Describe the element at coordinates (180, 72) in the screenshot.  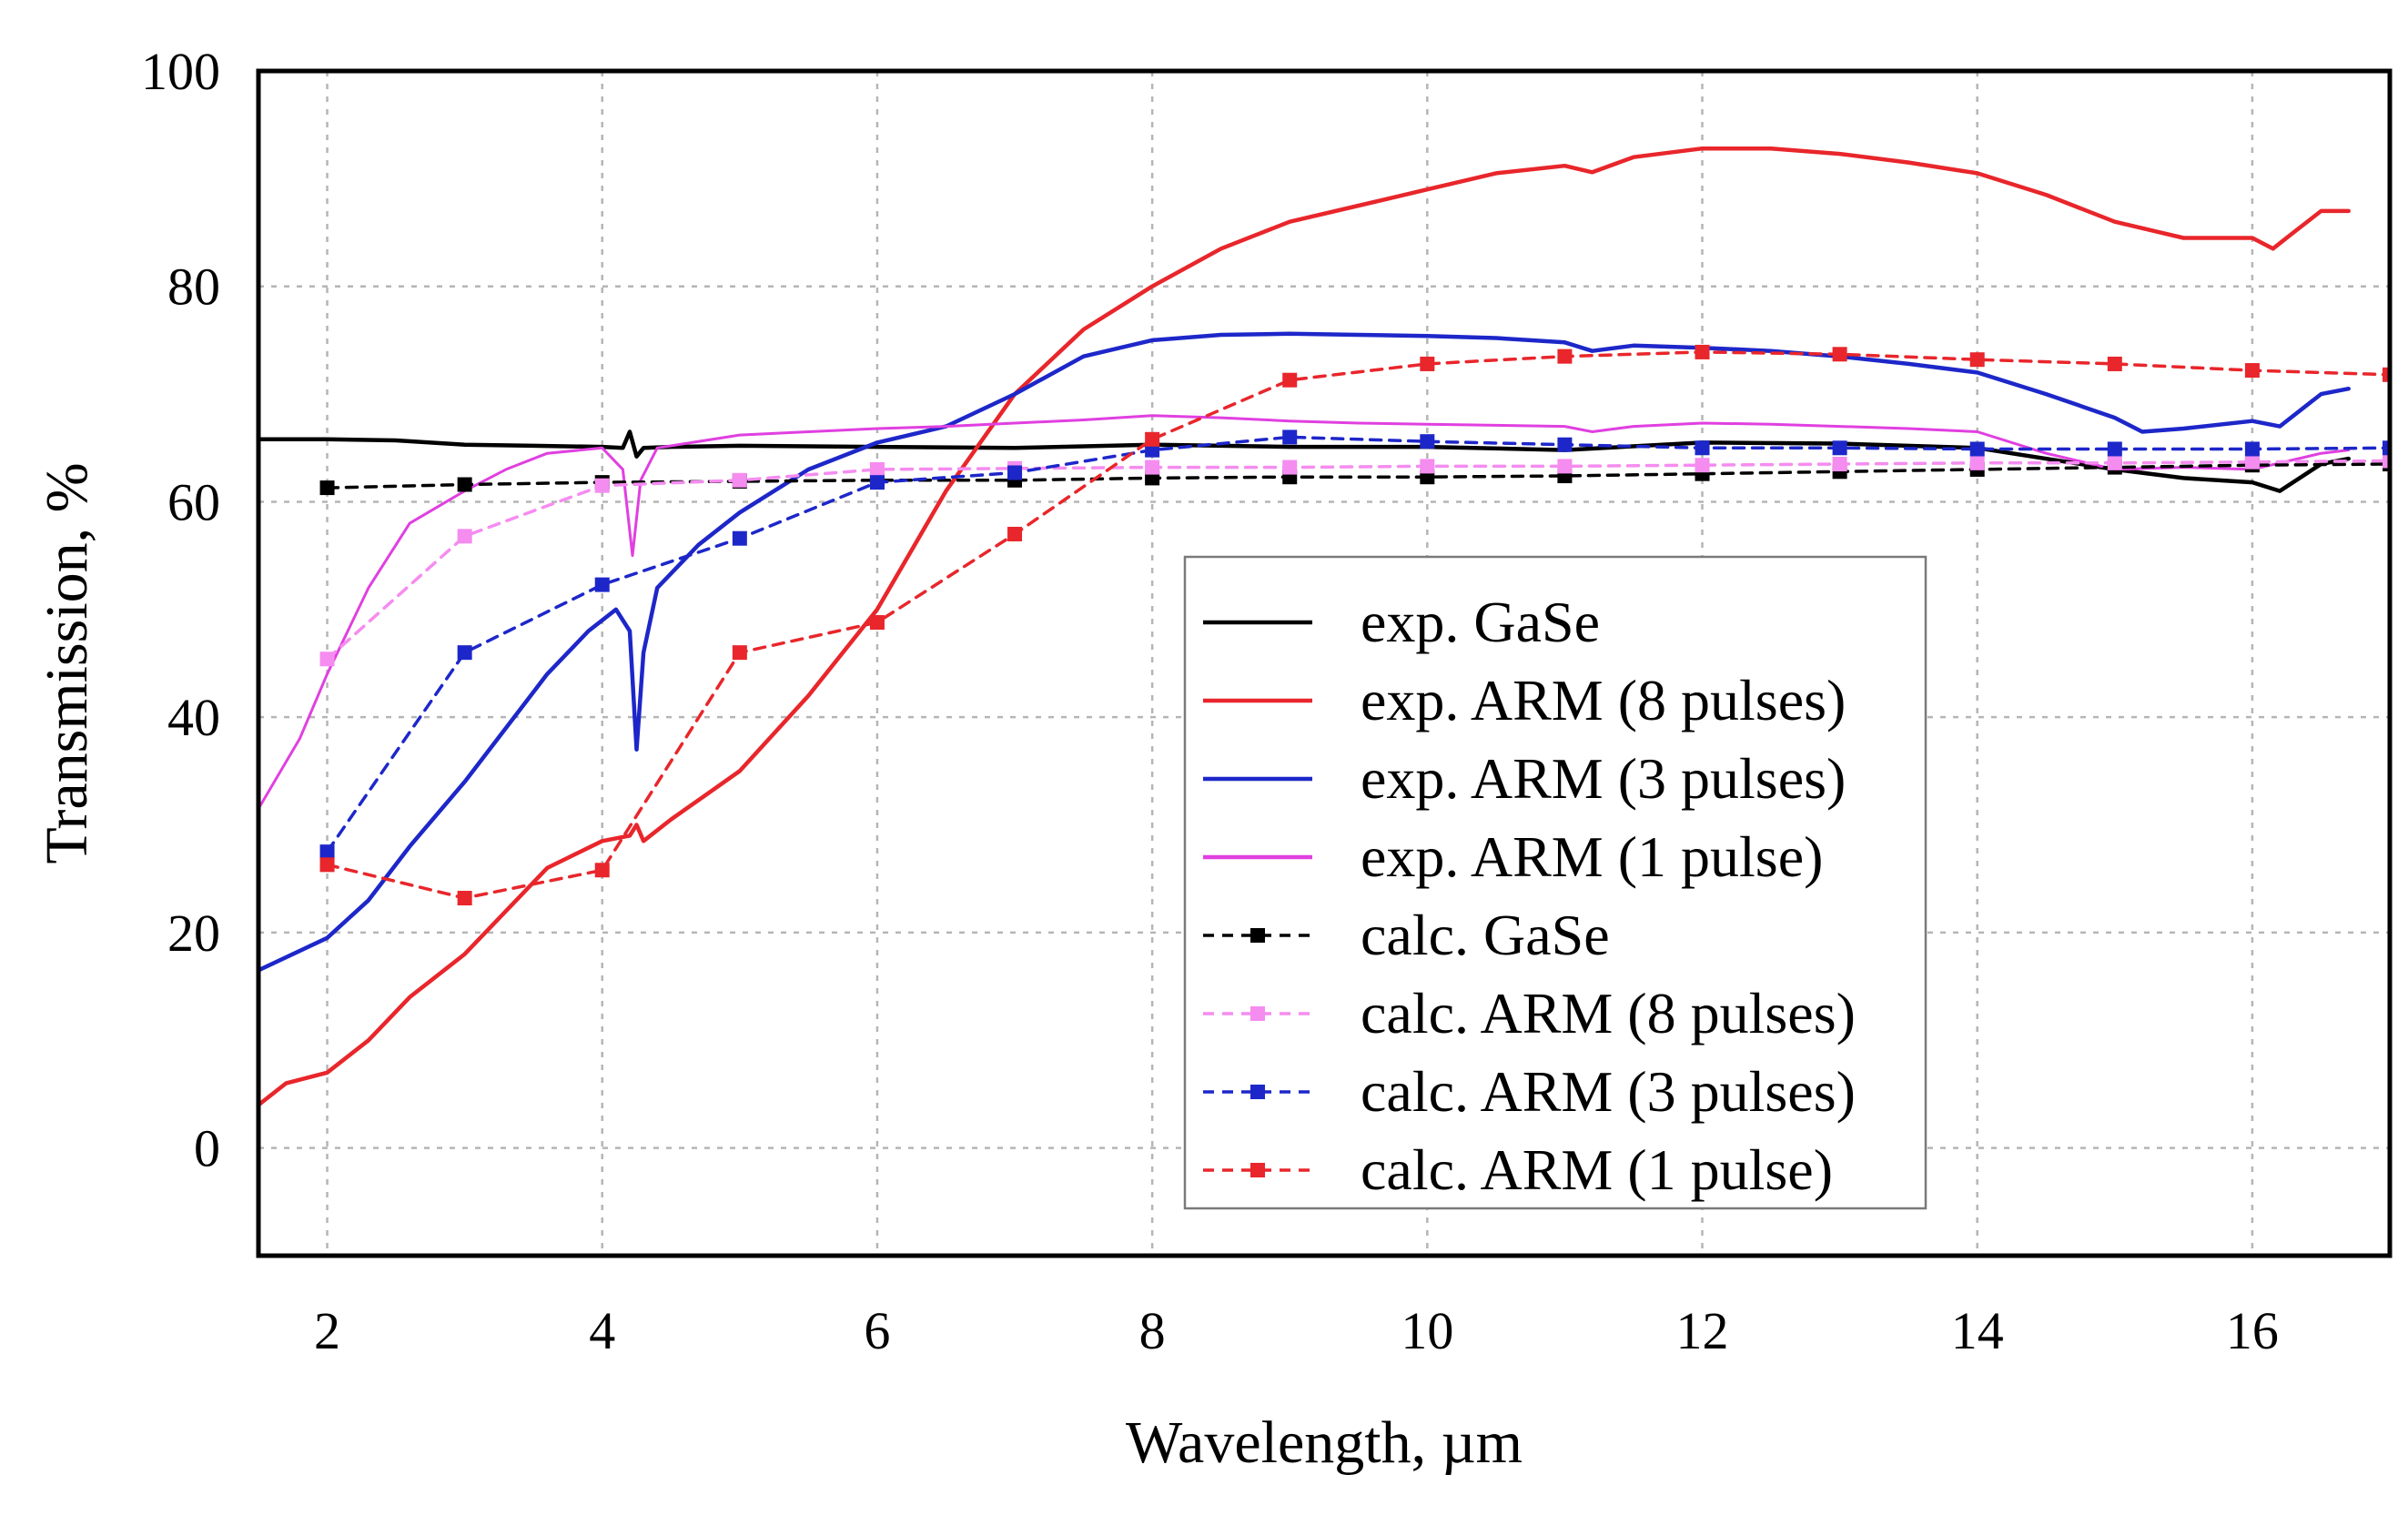
I see `y-tick-label: 100` at that location.